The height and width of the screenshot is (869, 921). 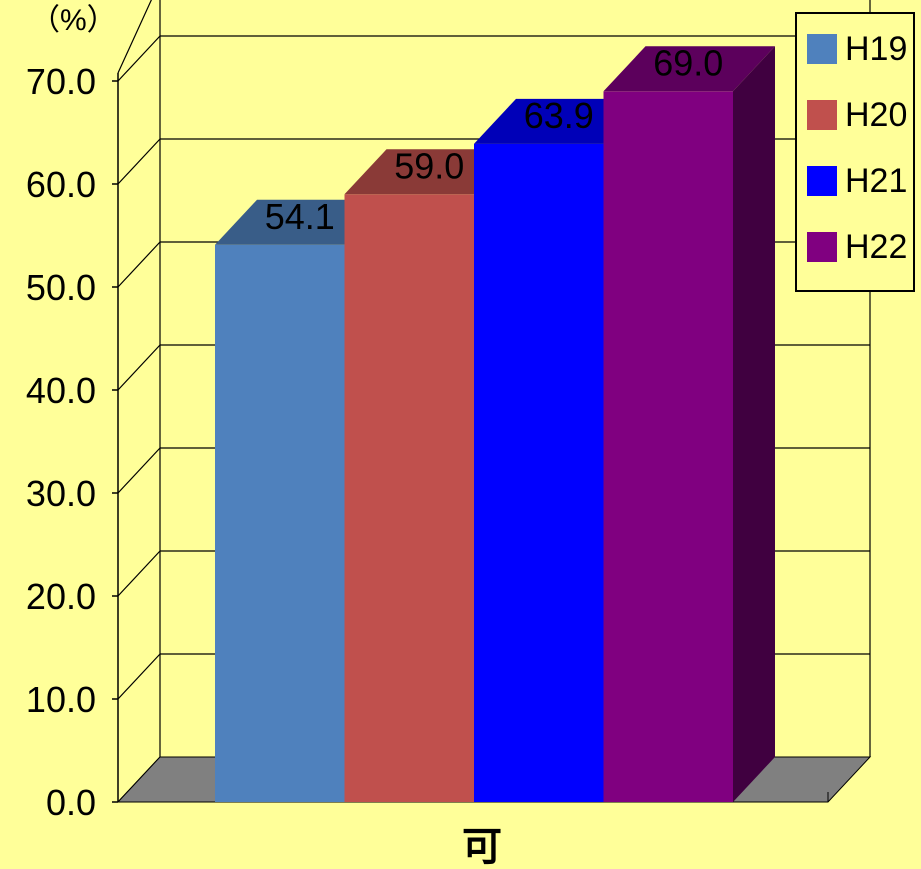 I want to click on bar-top-H20, so click(x=430, y=172).